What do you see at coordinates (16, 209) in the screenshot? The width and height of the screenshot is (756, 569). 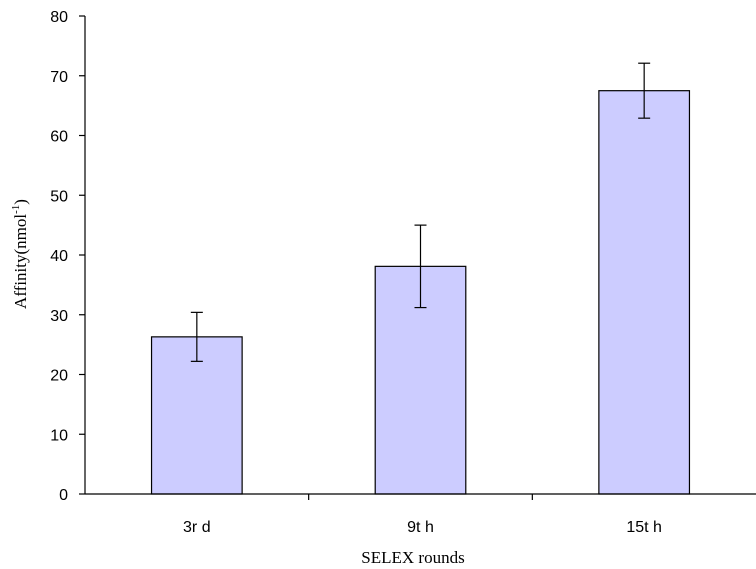 I see `y-axis-title-superscript: -1` at bounding box center [16, 209].